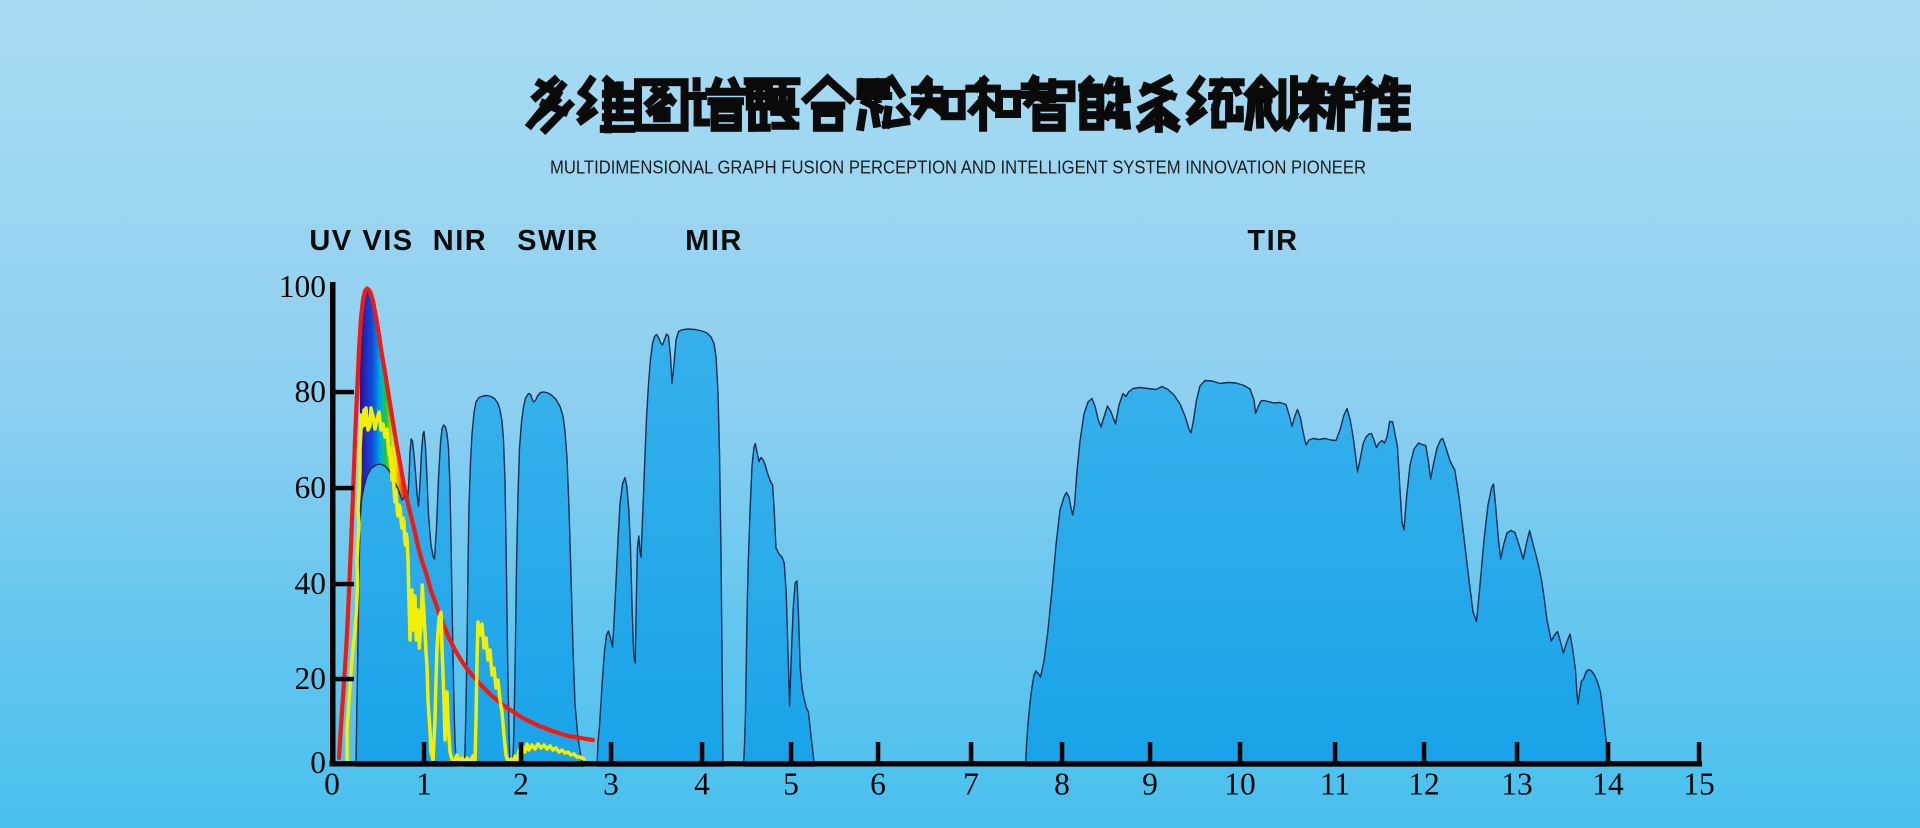 This screenshot has height=828, width=1920. Describe the element at coordinates (611, 784) in the screenshot. I see `svg-text: 3` at that location.